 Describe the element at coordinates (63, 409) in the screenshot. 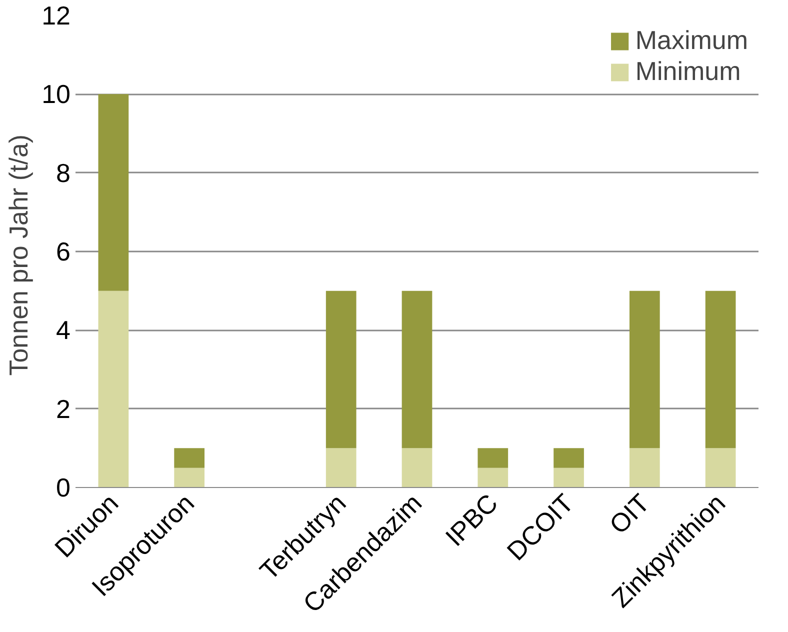

I see `y-tick-label: 2` at that location.